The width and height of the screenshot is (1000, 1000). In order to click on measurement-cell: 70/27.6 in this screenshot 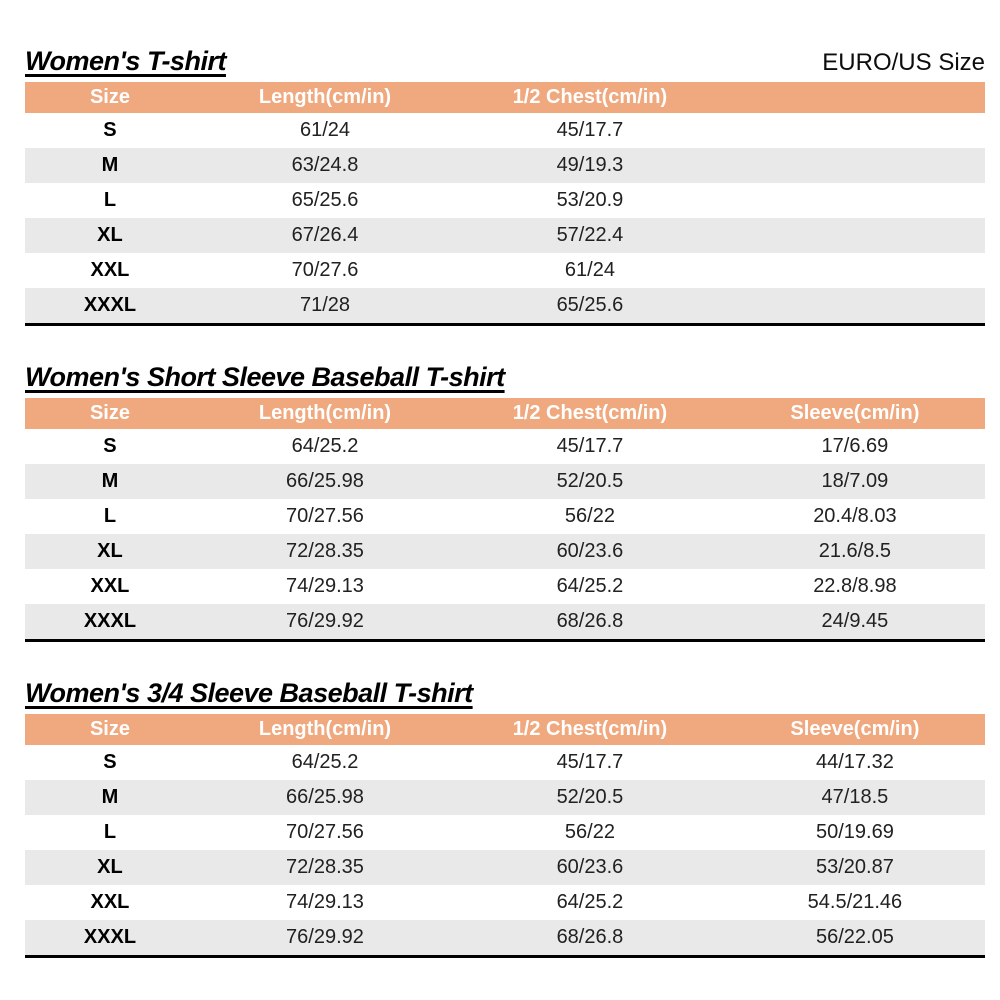, I will do `click(325, 270)`.